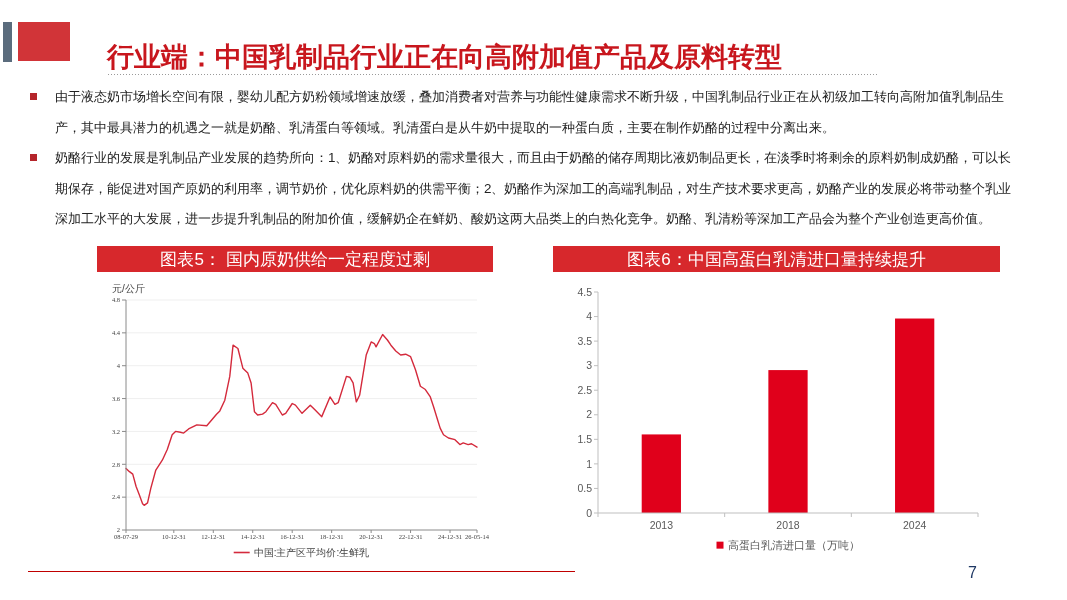 This screenshot has width=1067, height=600. I want to click on chart-title: 图表5： 国内原奶供给一定程度过剩, so click(295, 259).